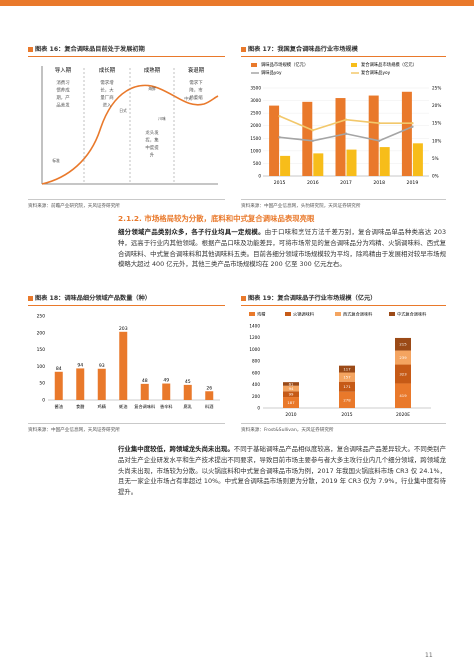  Describe the element at coordinates (259, 176) in the screenshot. I see `y-tick-label: 0` at that location.